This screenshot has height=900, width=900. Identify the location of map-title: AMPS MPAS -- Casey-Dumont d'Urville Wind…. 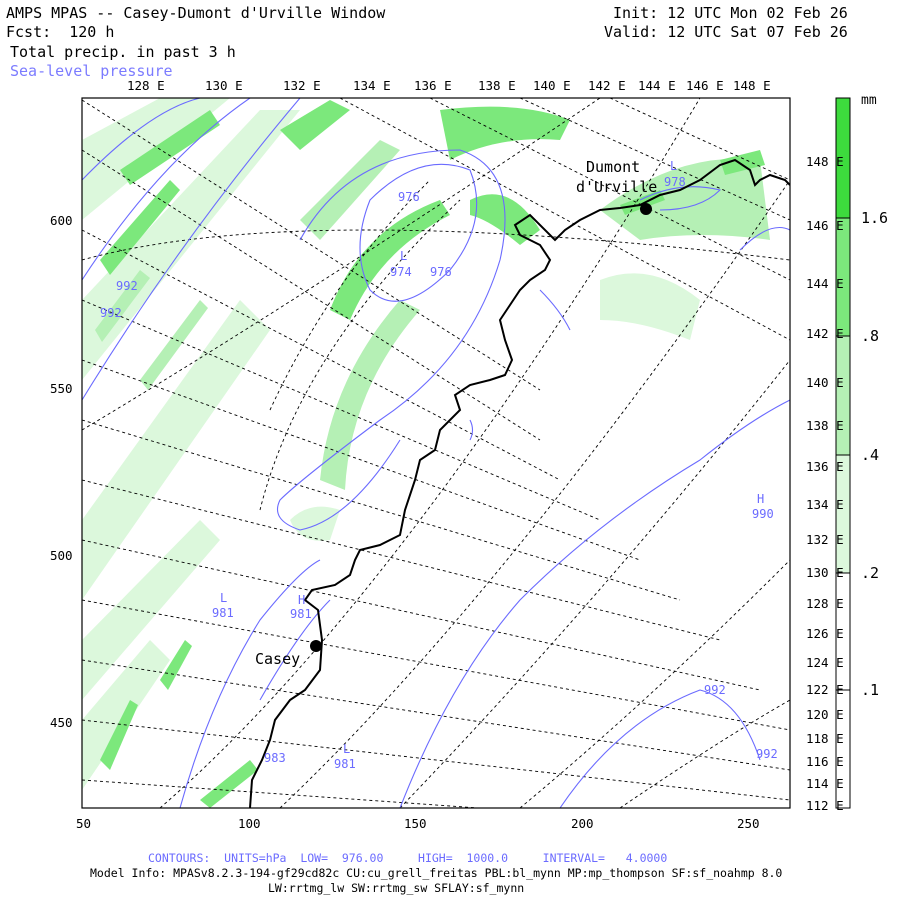
(196, 13).